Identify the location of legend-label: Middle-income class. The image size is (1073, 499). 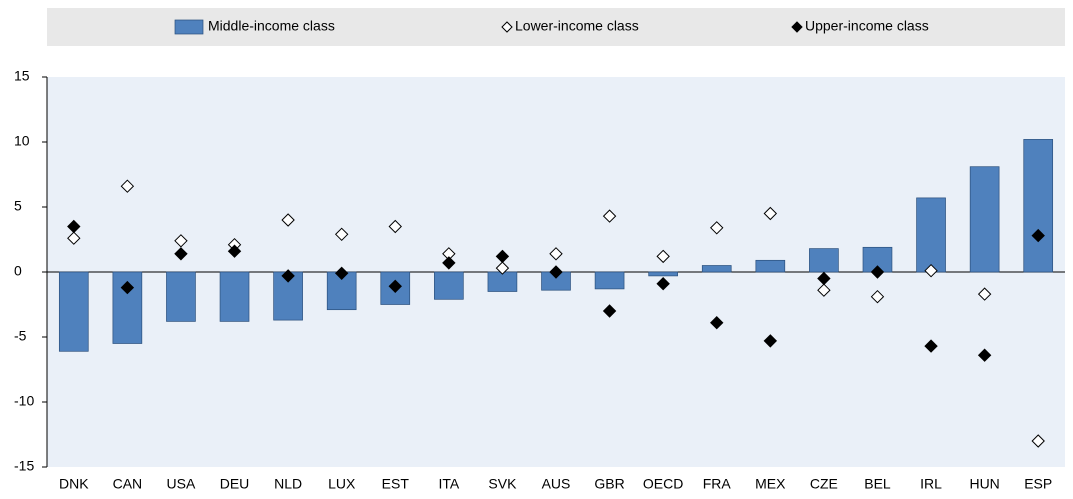
(271, 26).